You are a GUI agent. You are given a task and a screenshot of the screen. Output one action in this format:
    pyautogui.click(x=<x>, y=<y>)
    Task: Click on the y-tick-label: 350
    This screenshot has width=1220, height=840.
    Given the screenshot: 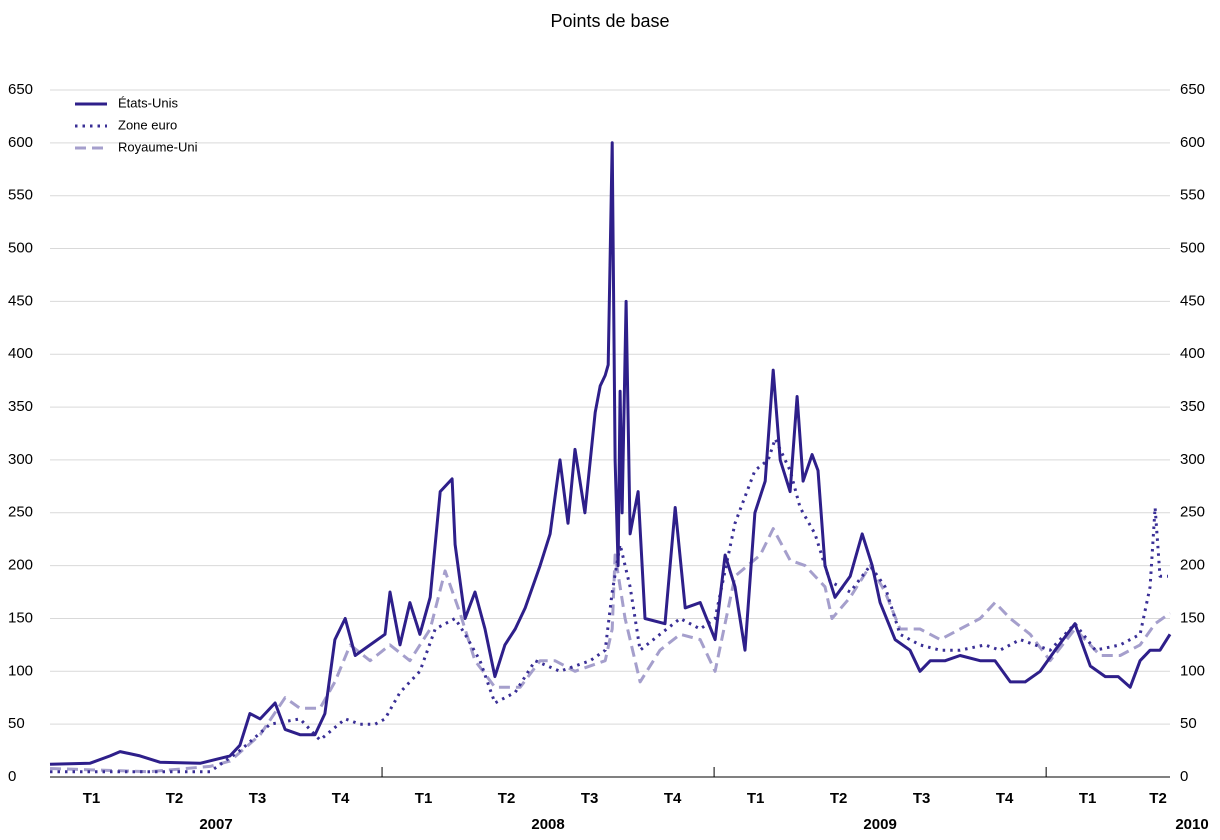 What is the action you would take?
    pyautogui.click(x=20, y=406)
    